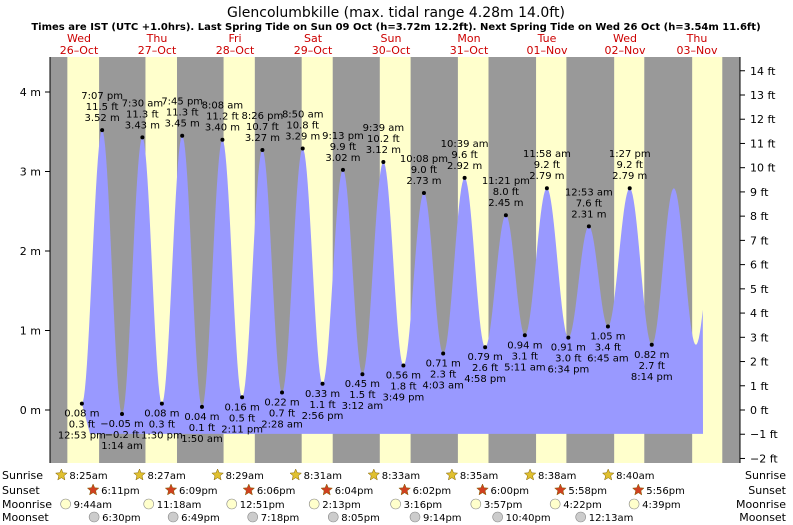 Image resolution: width=793 pixels, height=525 pixels. I want to click on right-tick-label: 9 ft, so click(759, 192).